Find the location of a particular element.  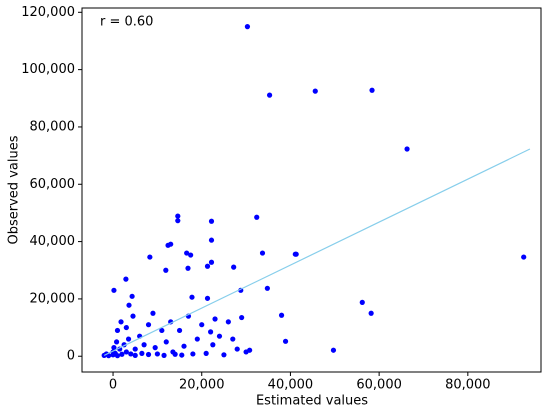

y-tick-label: 40,000 is located at coordinates (53, 241).